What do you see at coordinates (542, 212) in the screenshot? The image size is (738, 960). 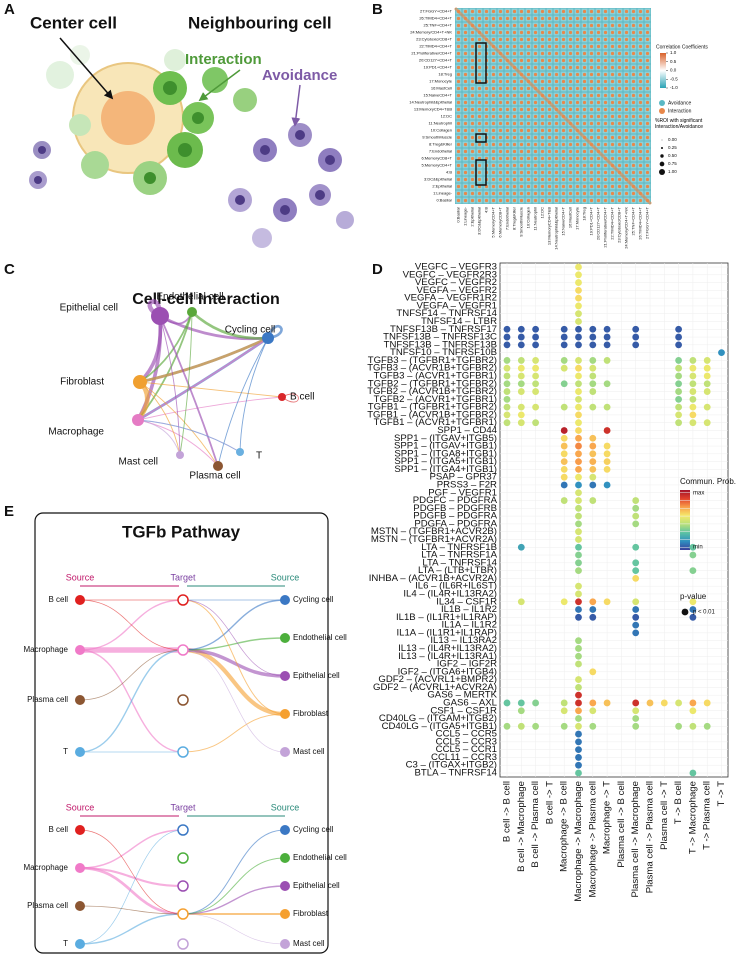 I see `col-label: 12:DC` at bounding box center [542, 212].